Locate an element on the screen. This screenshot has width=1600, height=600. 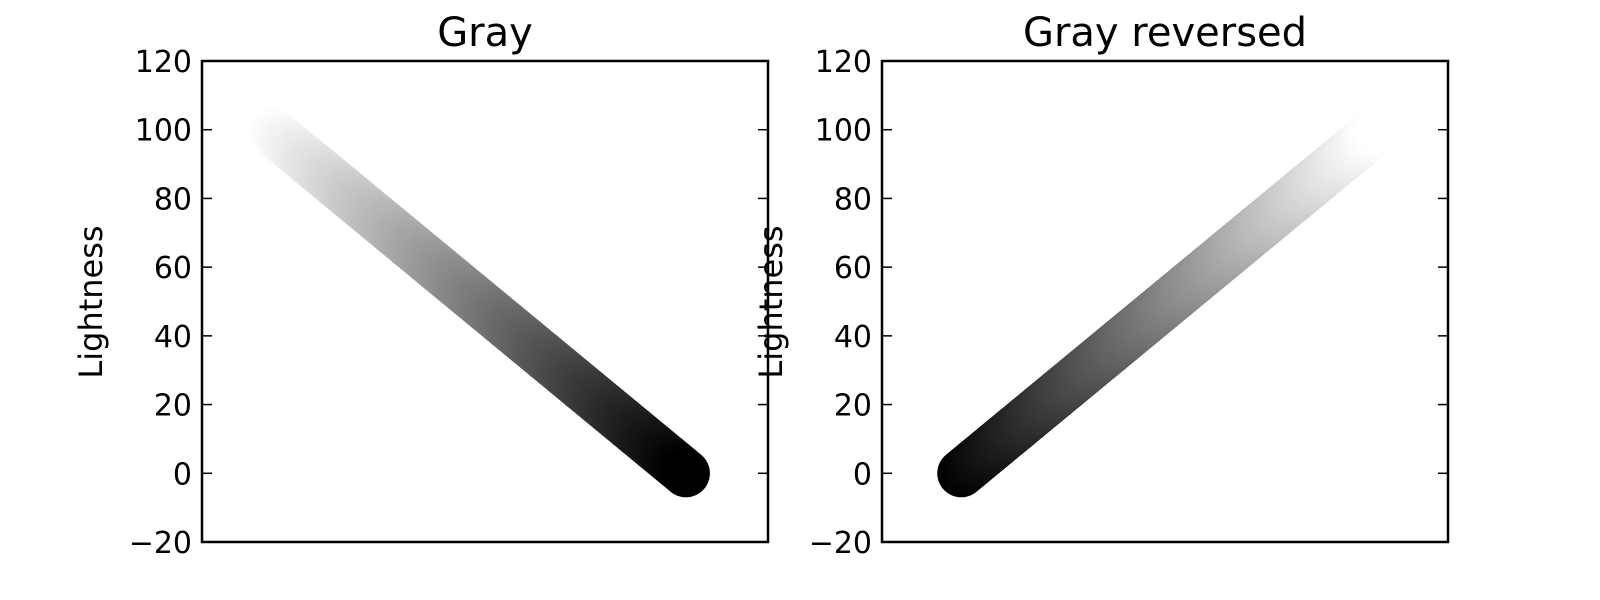
chart-title: Gray reversed is located at coordinates (1165, 33).